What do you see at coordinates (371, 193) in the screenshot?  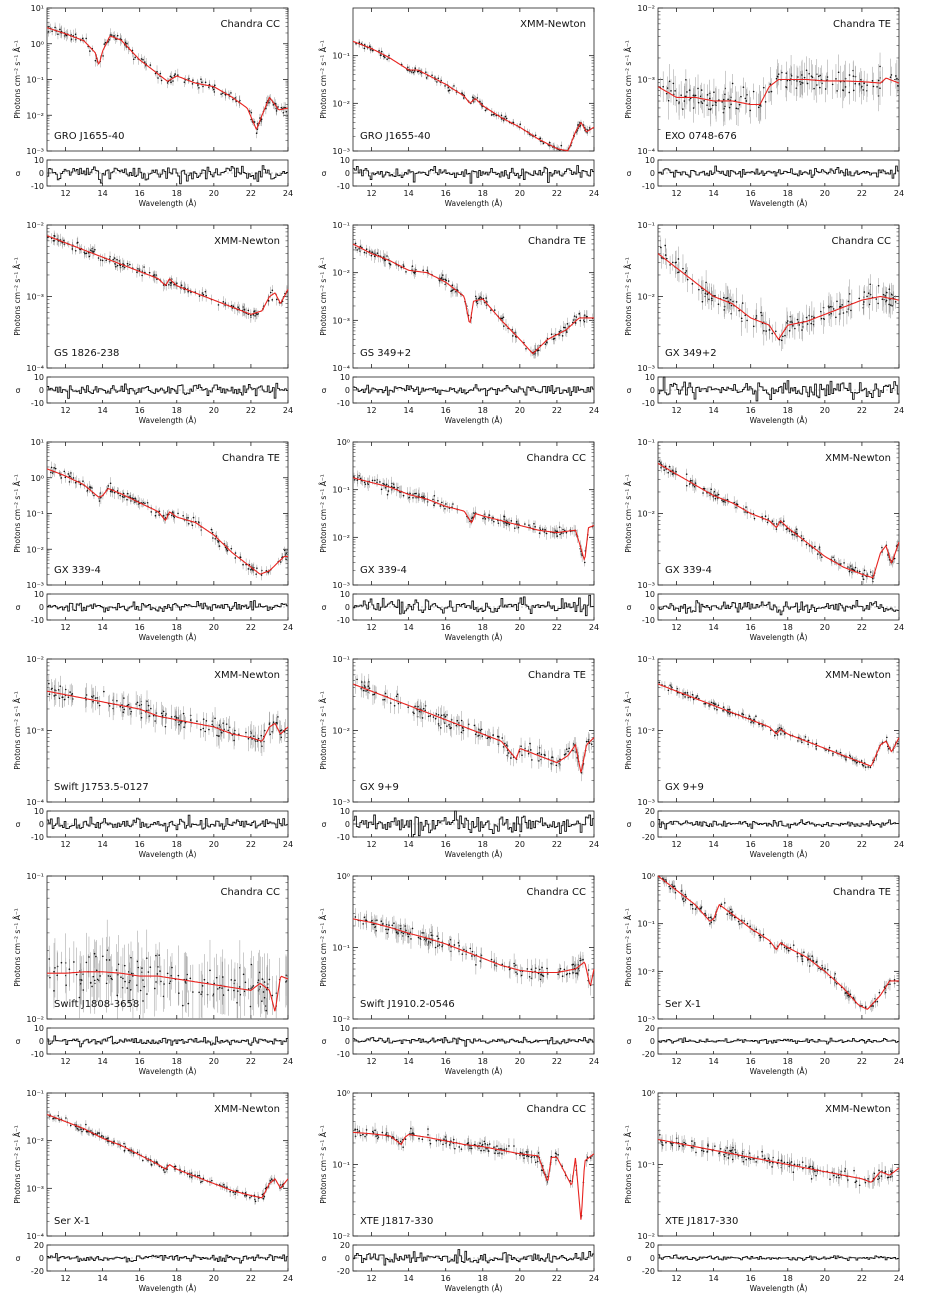 I see `x-tick-label: 12` at bounding box center [371, 193].